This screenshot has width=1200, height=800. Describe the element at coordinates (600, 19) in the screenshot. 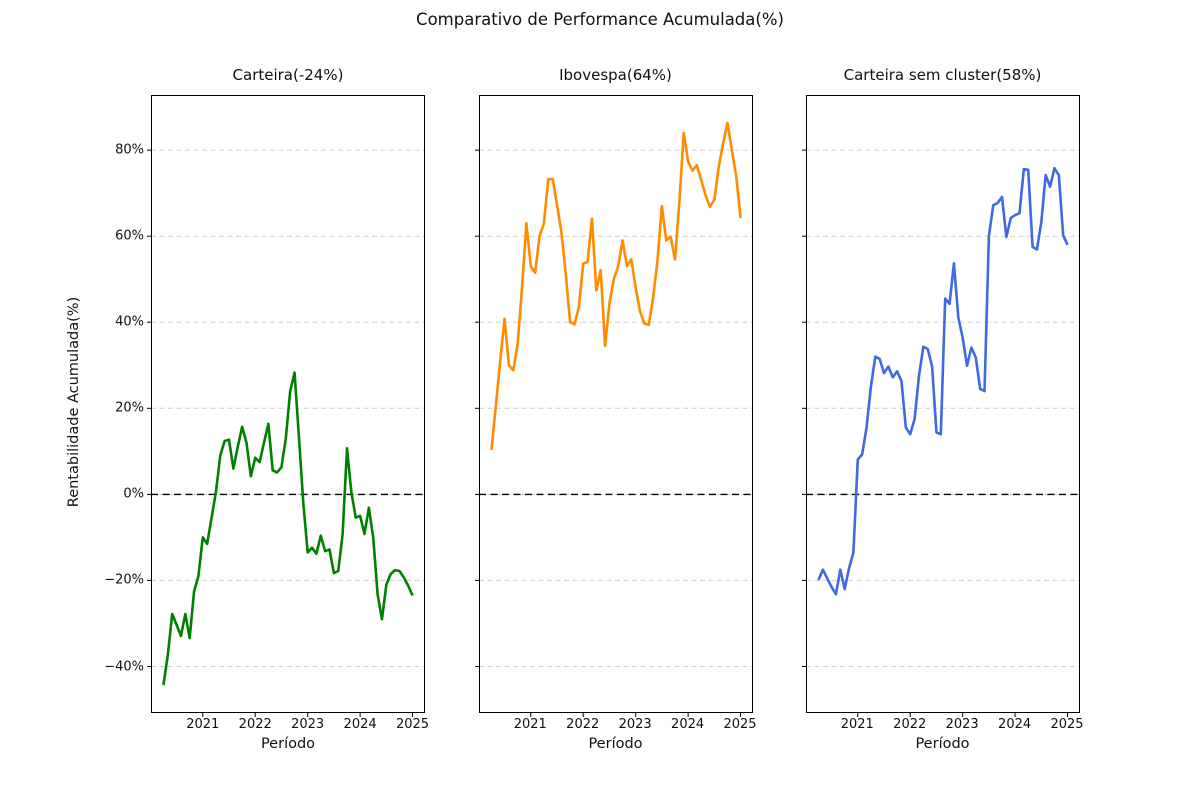

I see `figure-title: Comparativo de Performance Acumulada(%)` at that location.